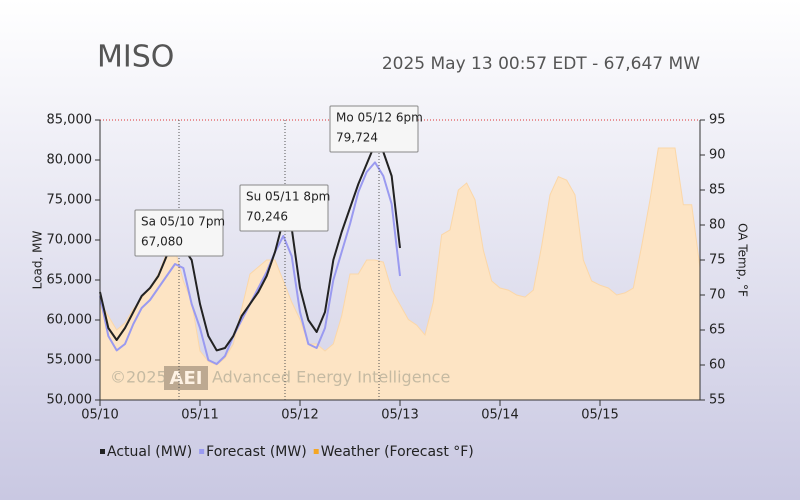  What do you see at coordinates (135, 57) in the screenshot?
I see `chart-title: MISO` at bounding box center [135, 57].